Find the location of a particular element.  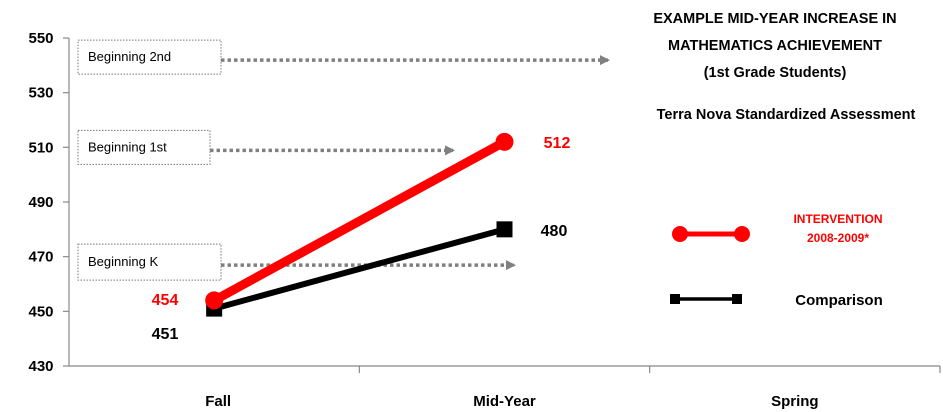

legend-intervention-label-2: 2008-2009* is located at coordinates (838, 238).